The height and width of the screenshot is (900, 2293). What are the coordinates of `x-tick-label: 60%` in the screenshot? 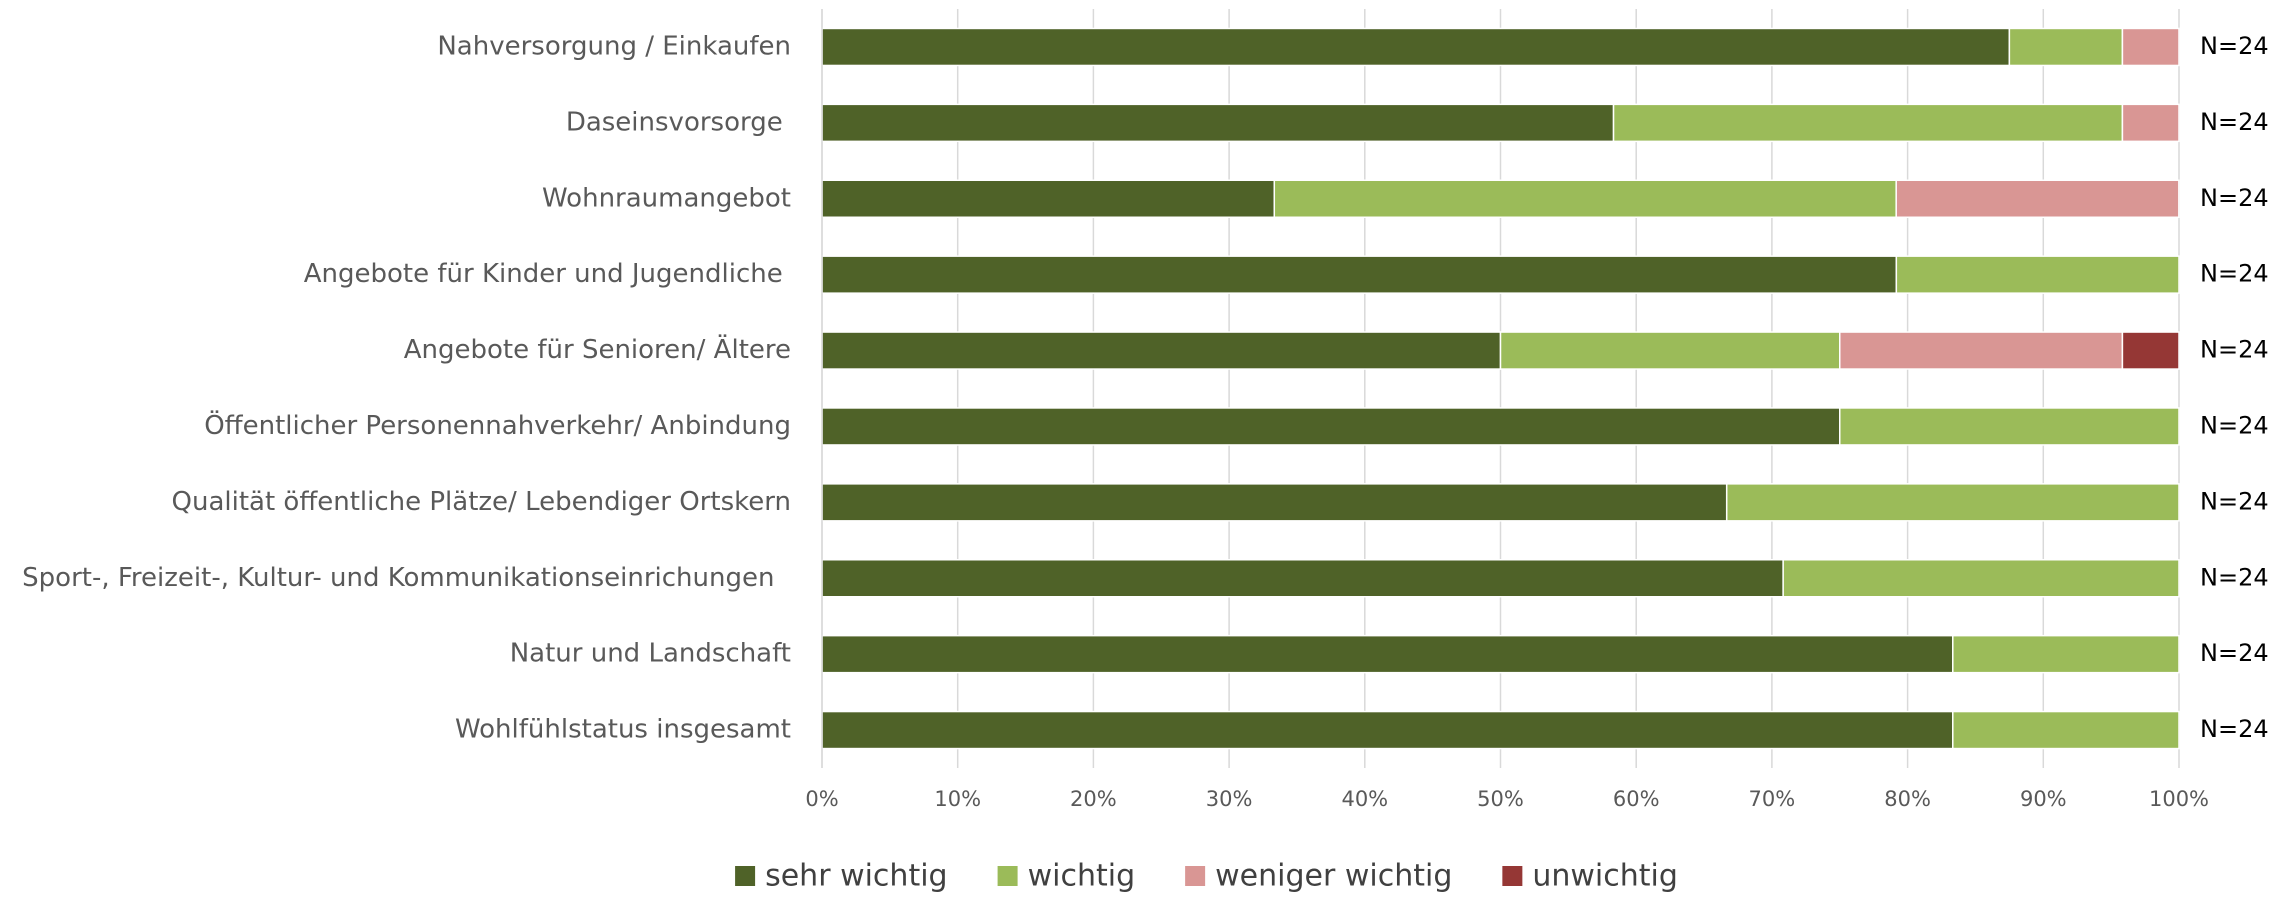 It's located at (1636, 799).